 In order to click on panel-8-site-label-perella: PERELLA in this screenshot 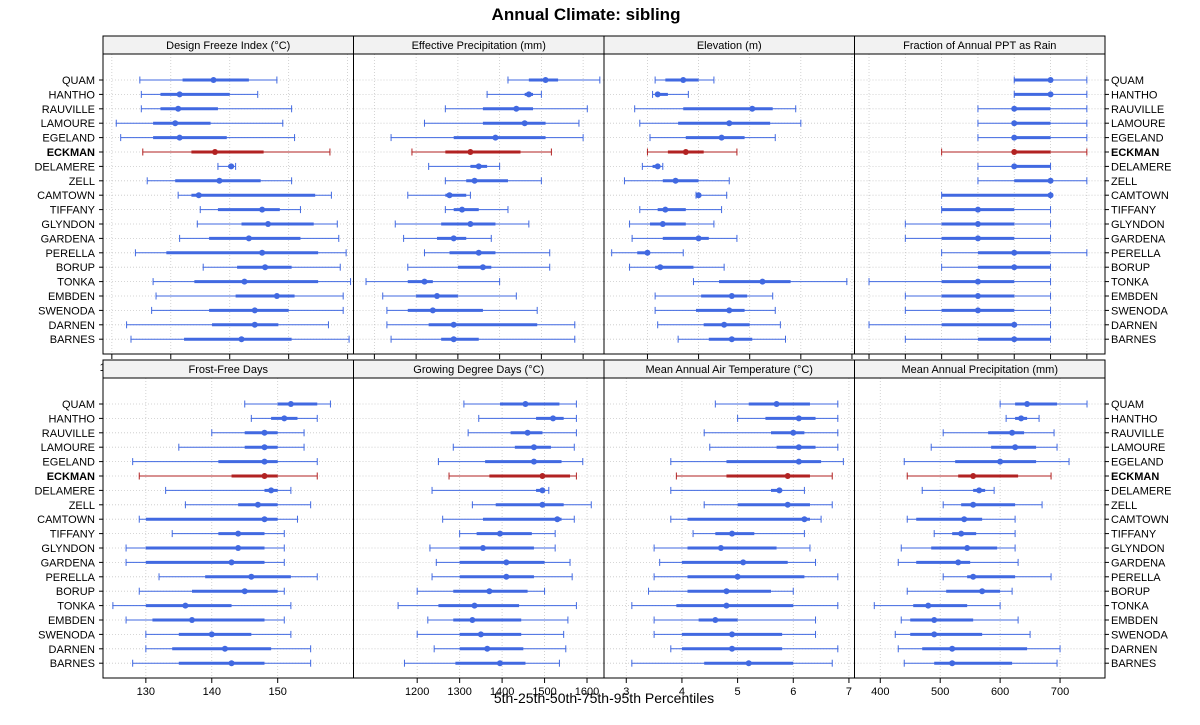, I will do `click(1136, 578)`.